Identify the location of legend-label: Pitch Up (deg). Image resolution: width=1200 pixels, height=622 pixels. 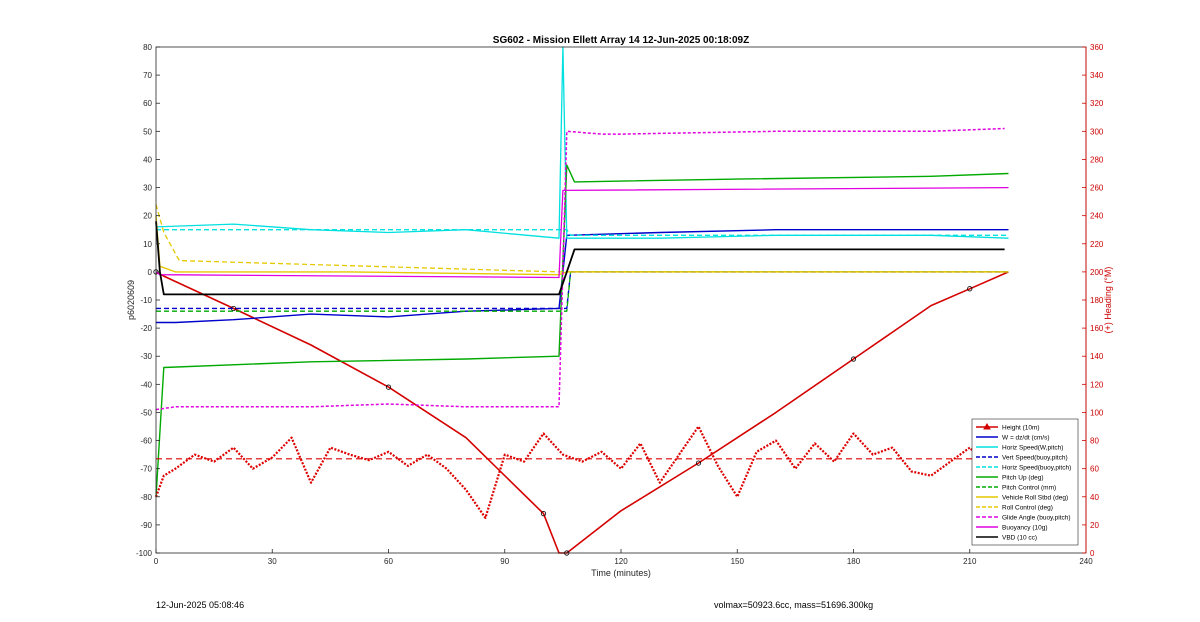
(1023, 478).